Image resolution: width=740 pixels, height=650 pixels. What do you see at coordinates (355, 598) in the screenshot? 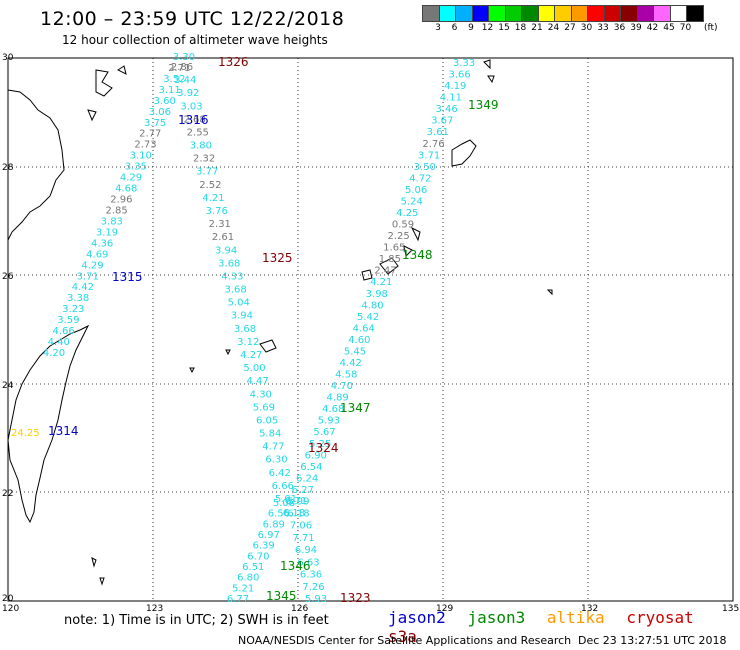
I see `pass-number-label: 1323` at bounding box center [355, 598].